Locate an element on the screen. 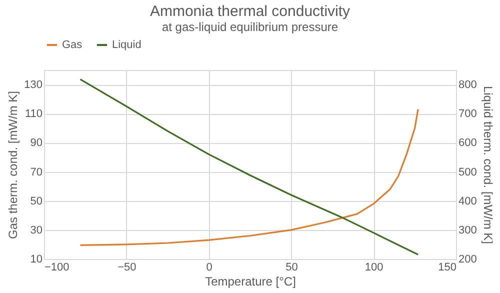 This screenshot has height=293, width=500. y-tick-label: 90 is located at coordinates (36, 143).